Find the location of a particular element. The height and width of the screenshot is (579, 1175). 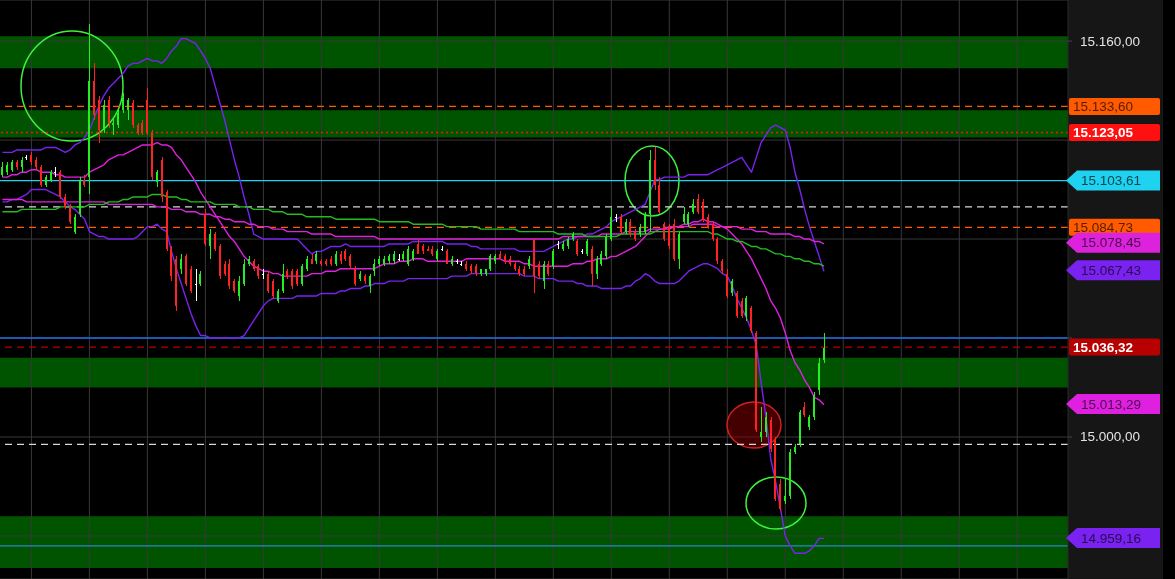

ref-line-label: 15.036,32 is located at coordinates (1103, 347).